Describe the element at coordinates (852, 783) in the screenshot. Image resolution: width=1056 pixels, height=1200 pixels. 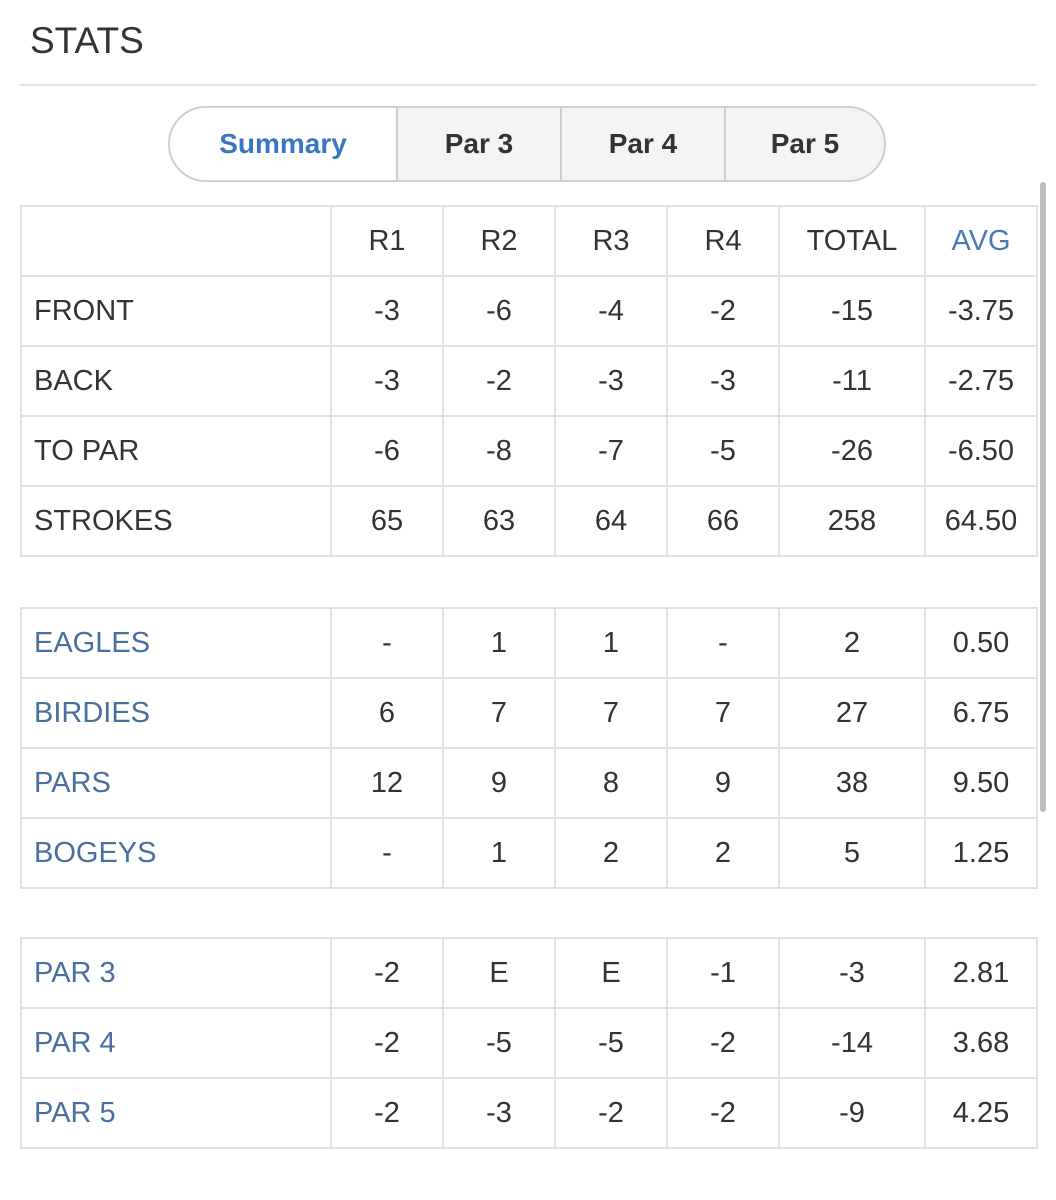
I see `table-cell: 38` at that location.